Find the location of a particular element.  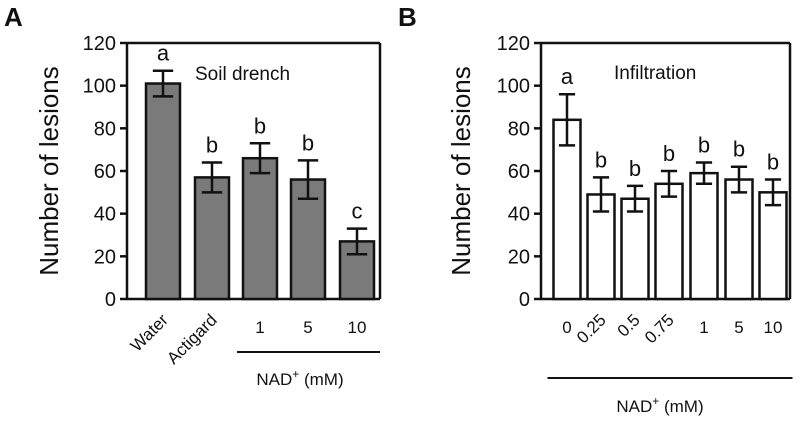

panel-a-significance-letter: a is located at coordinates (163, 53).